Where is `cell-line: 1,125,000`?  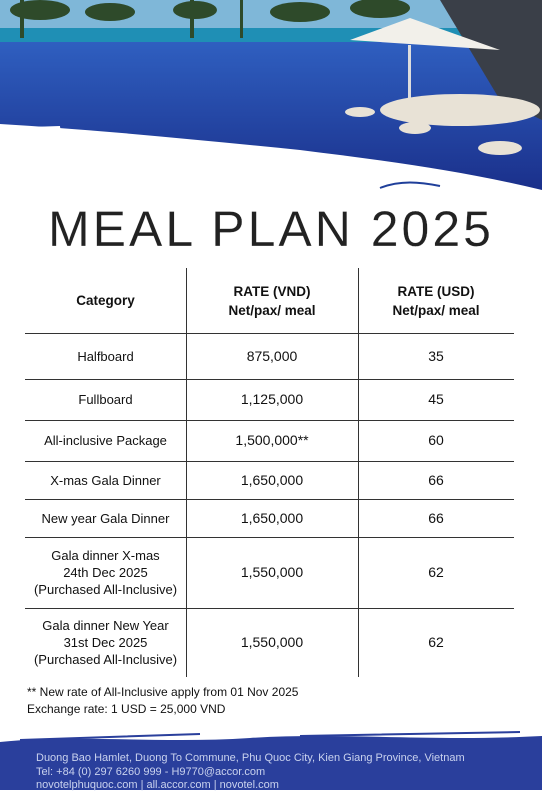 cell-line: 1,125,000 is located at coordinates (272, 399).